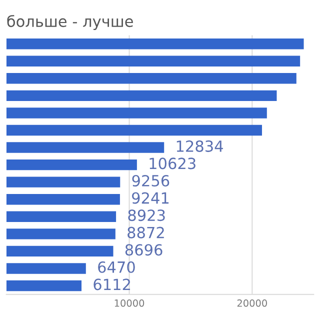  Describe the element at coordinates (151, 180) in the screenshot. I see `data-label: 9256` at that location.